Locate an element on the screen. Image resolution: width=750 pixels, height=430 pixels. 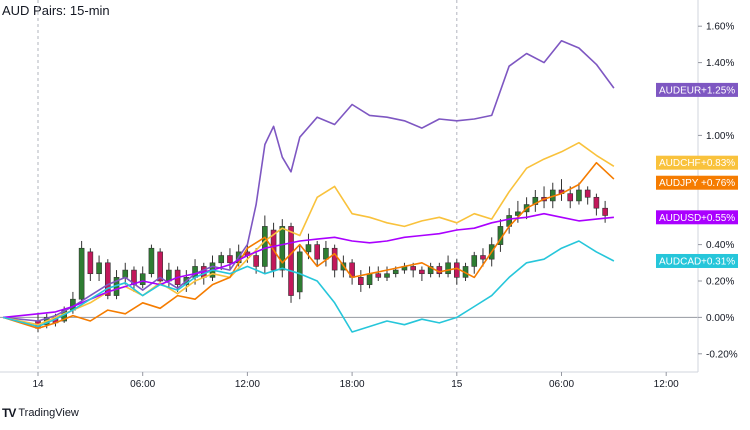
value-tag-audchf: AUDCHF +0.83% is located at coordinates (697, 162).